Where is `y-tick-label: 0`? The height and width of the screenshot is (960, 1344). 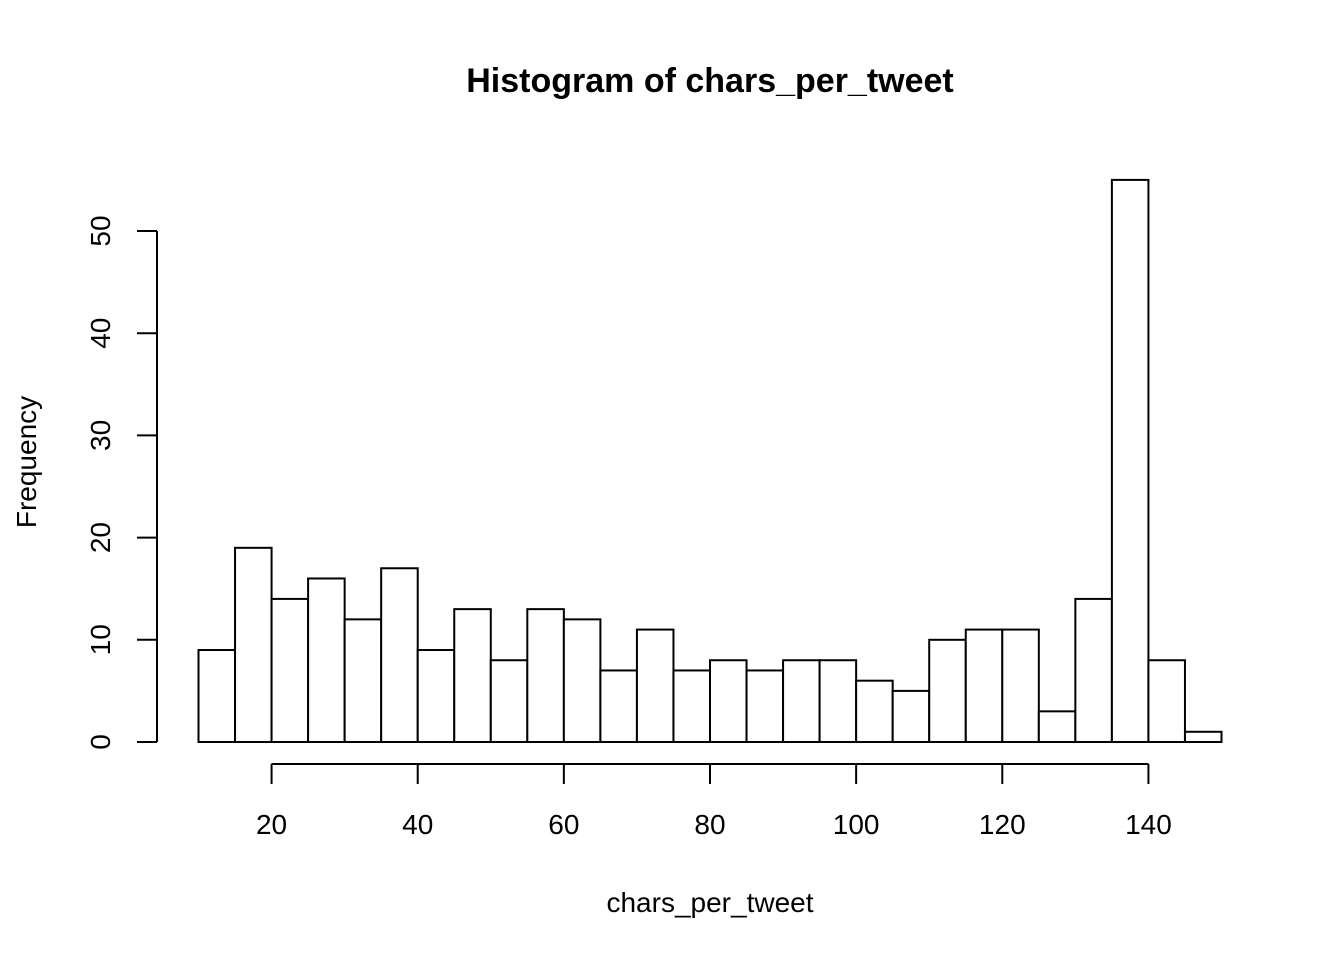 y-tick-label: 0 is located at coordinates (100, 742).